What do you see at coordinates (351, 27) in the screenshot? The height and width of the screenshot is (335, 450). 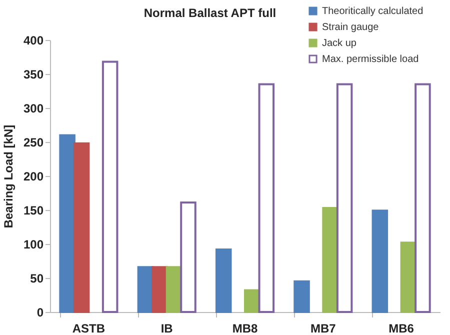 I see `legend-label: Strain gauge` at bounding box center [351, 27].